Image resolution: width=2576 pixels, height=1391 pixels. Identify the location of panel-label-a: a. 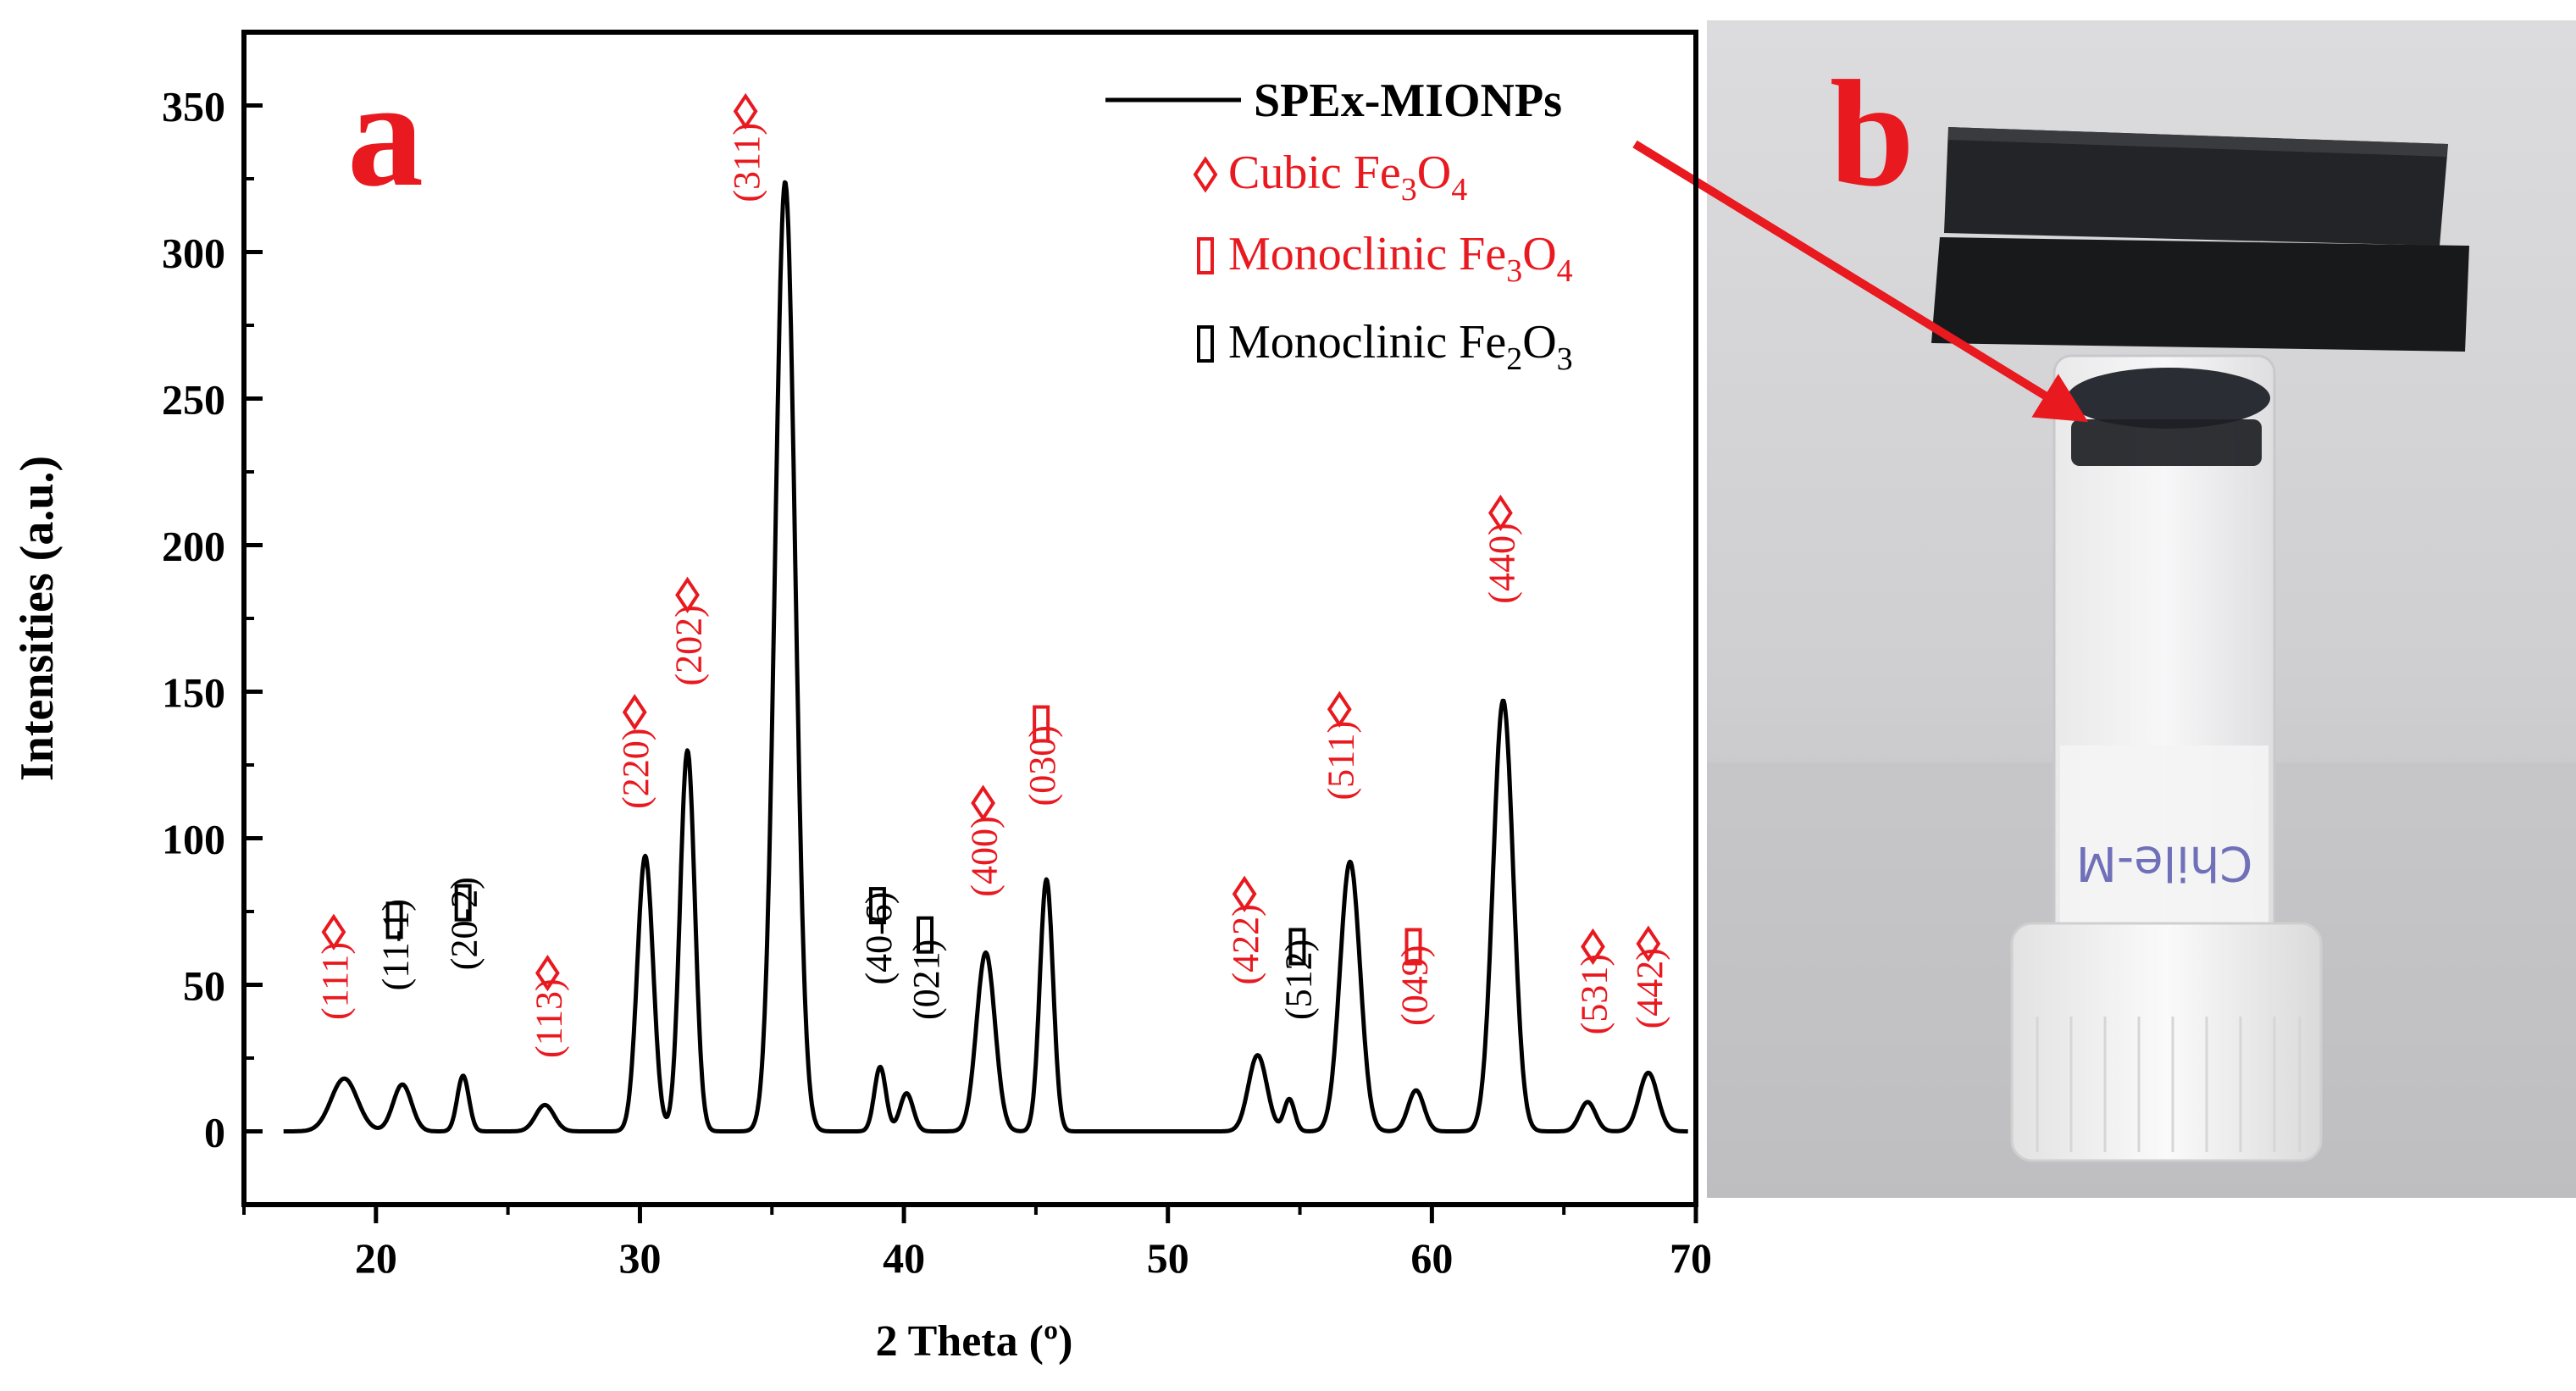
(385, 133).